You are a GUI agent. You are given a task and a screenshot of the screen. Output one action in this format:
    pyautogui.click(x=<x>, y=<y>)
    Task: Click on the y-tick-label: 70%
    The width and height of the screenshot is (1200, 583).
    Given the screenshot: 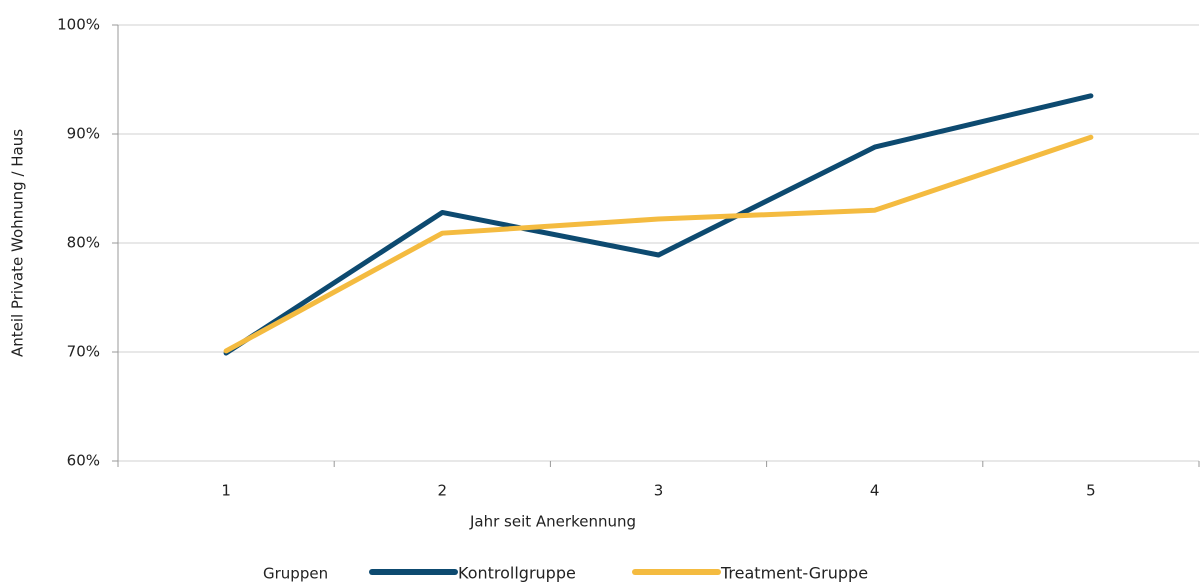 What is the action you would take?
    pyautogui.click(x=83, y=352)
    